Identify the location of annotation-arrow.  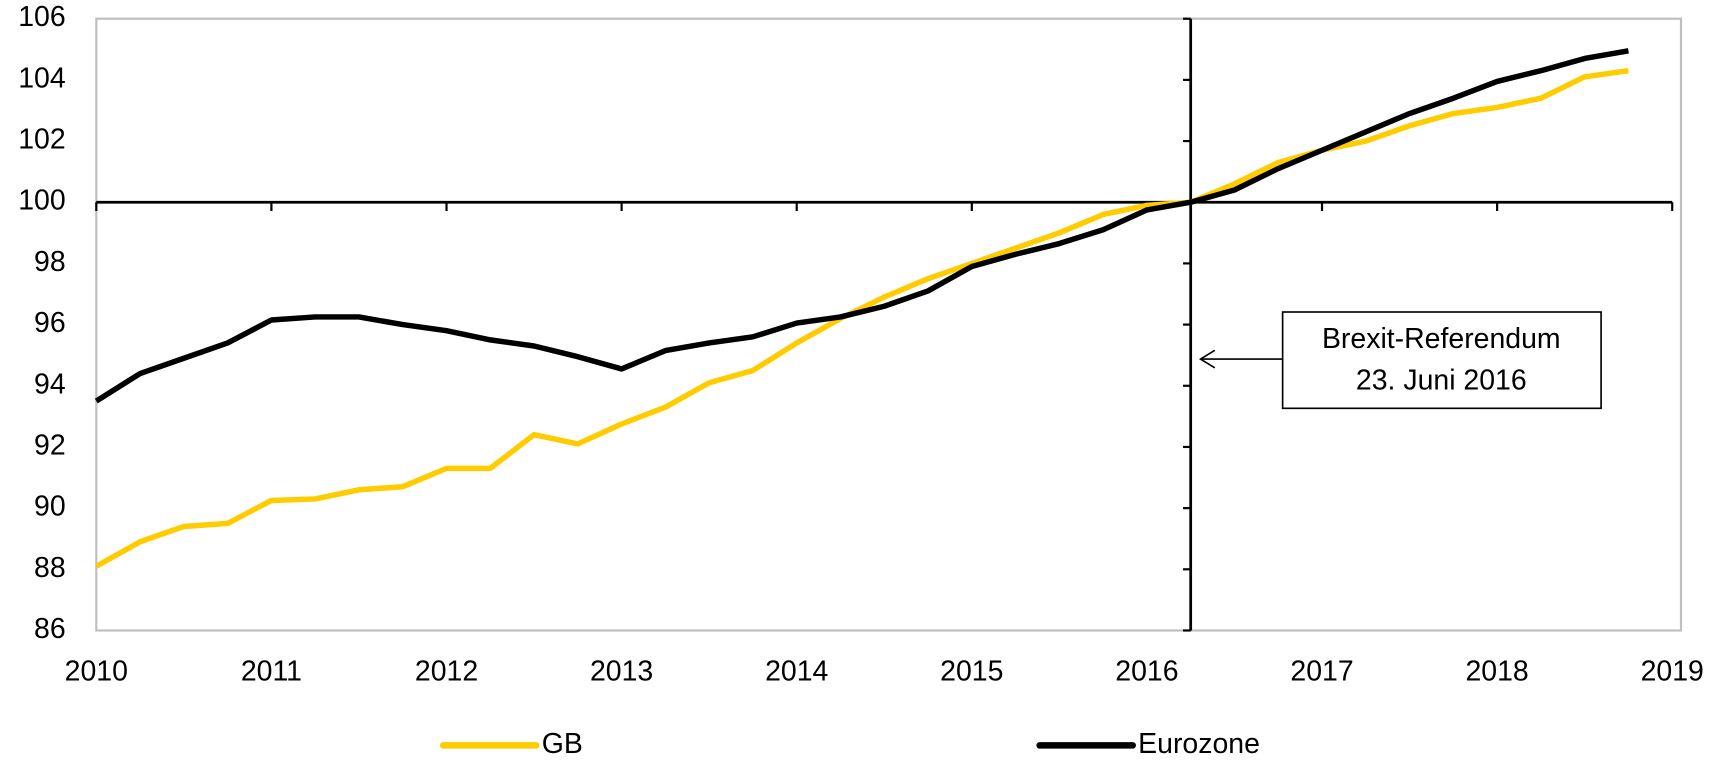
(1240, 359).